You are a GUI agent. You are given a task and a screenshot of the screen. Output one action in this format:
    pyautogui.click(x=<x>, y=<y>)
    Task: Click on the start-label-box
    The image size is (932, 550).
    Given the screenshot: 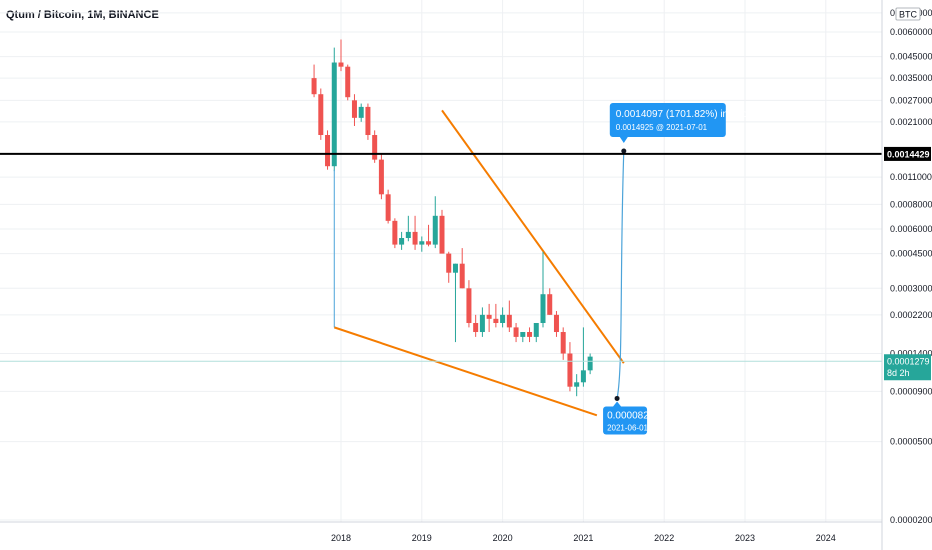 What is the action you would take?
    pyautogui.click(x=625, y=420)
    